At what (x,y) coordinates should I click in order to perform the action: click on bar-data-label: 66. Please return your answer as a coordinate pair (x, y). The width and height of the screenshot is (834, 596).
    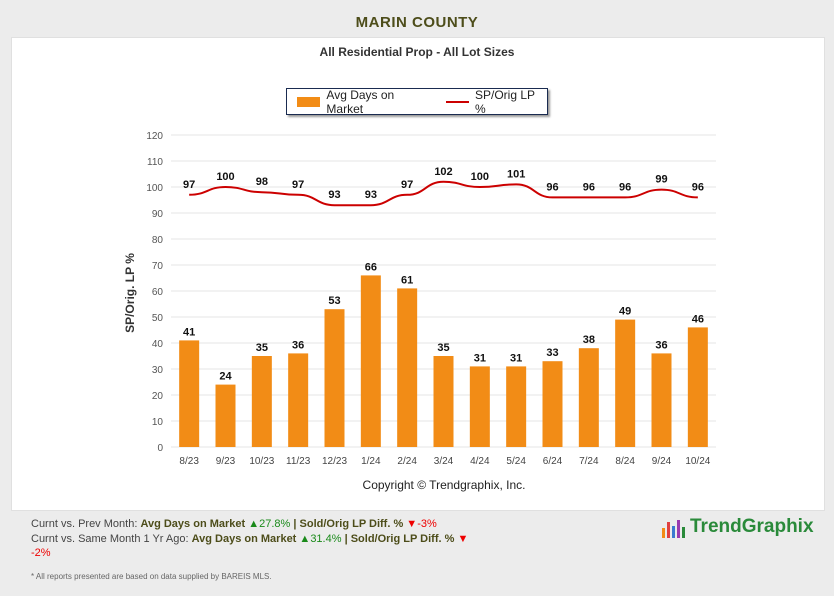
    Looking at the image, I should click on (371, 267).